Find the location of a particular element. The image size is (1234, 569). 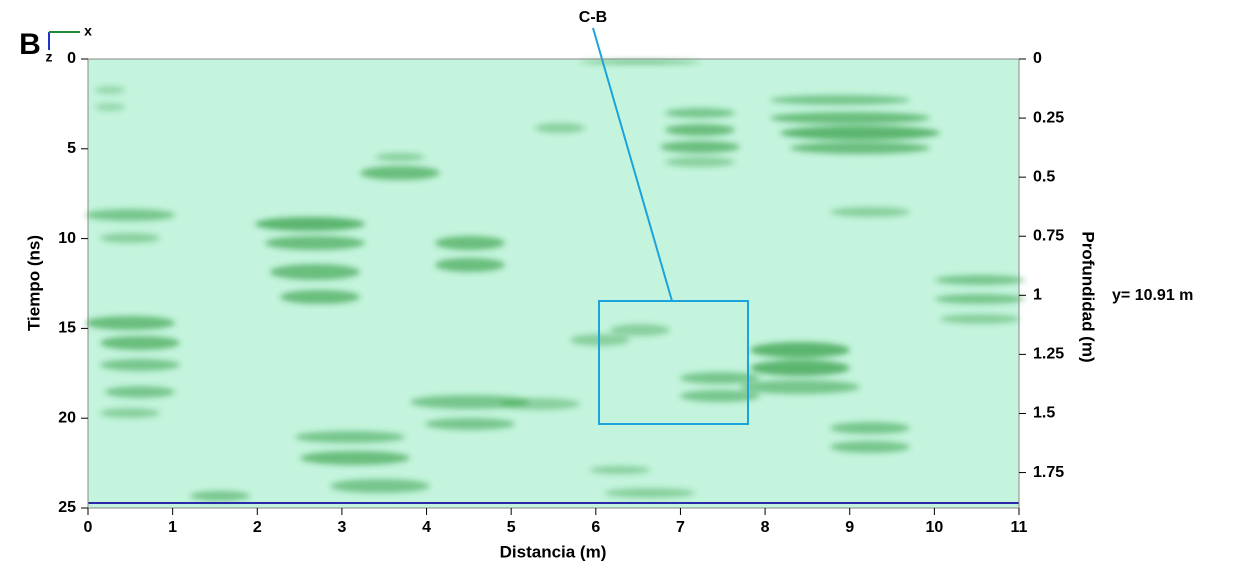

y-tick-label: 15 is located at coordinates (67, 328).